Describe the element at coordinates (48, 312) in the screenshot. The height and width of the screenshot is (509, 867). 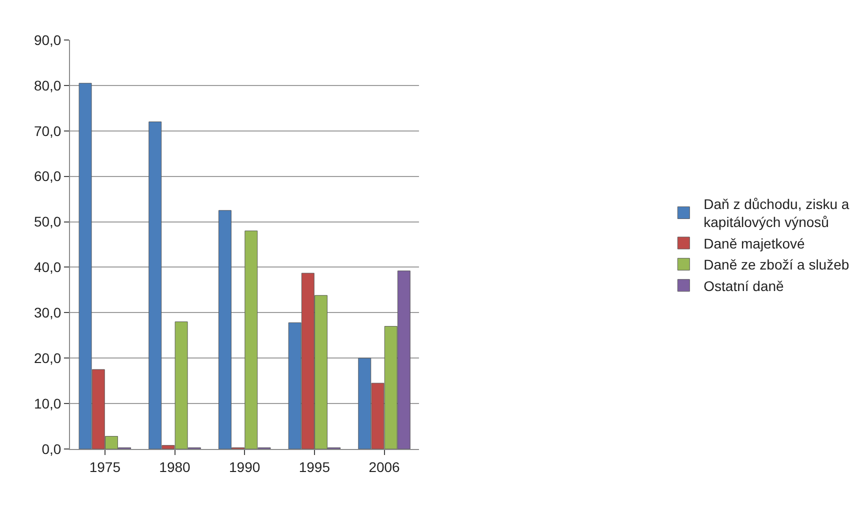
I see `y-tick-label: 30,0` at that location.